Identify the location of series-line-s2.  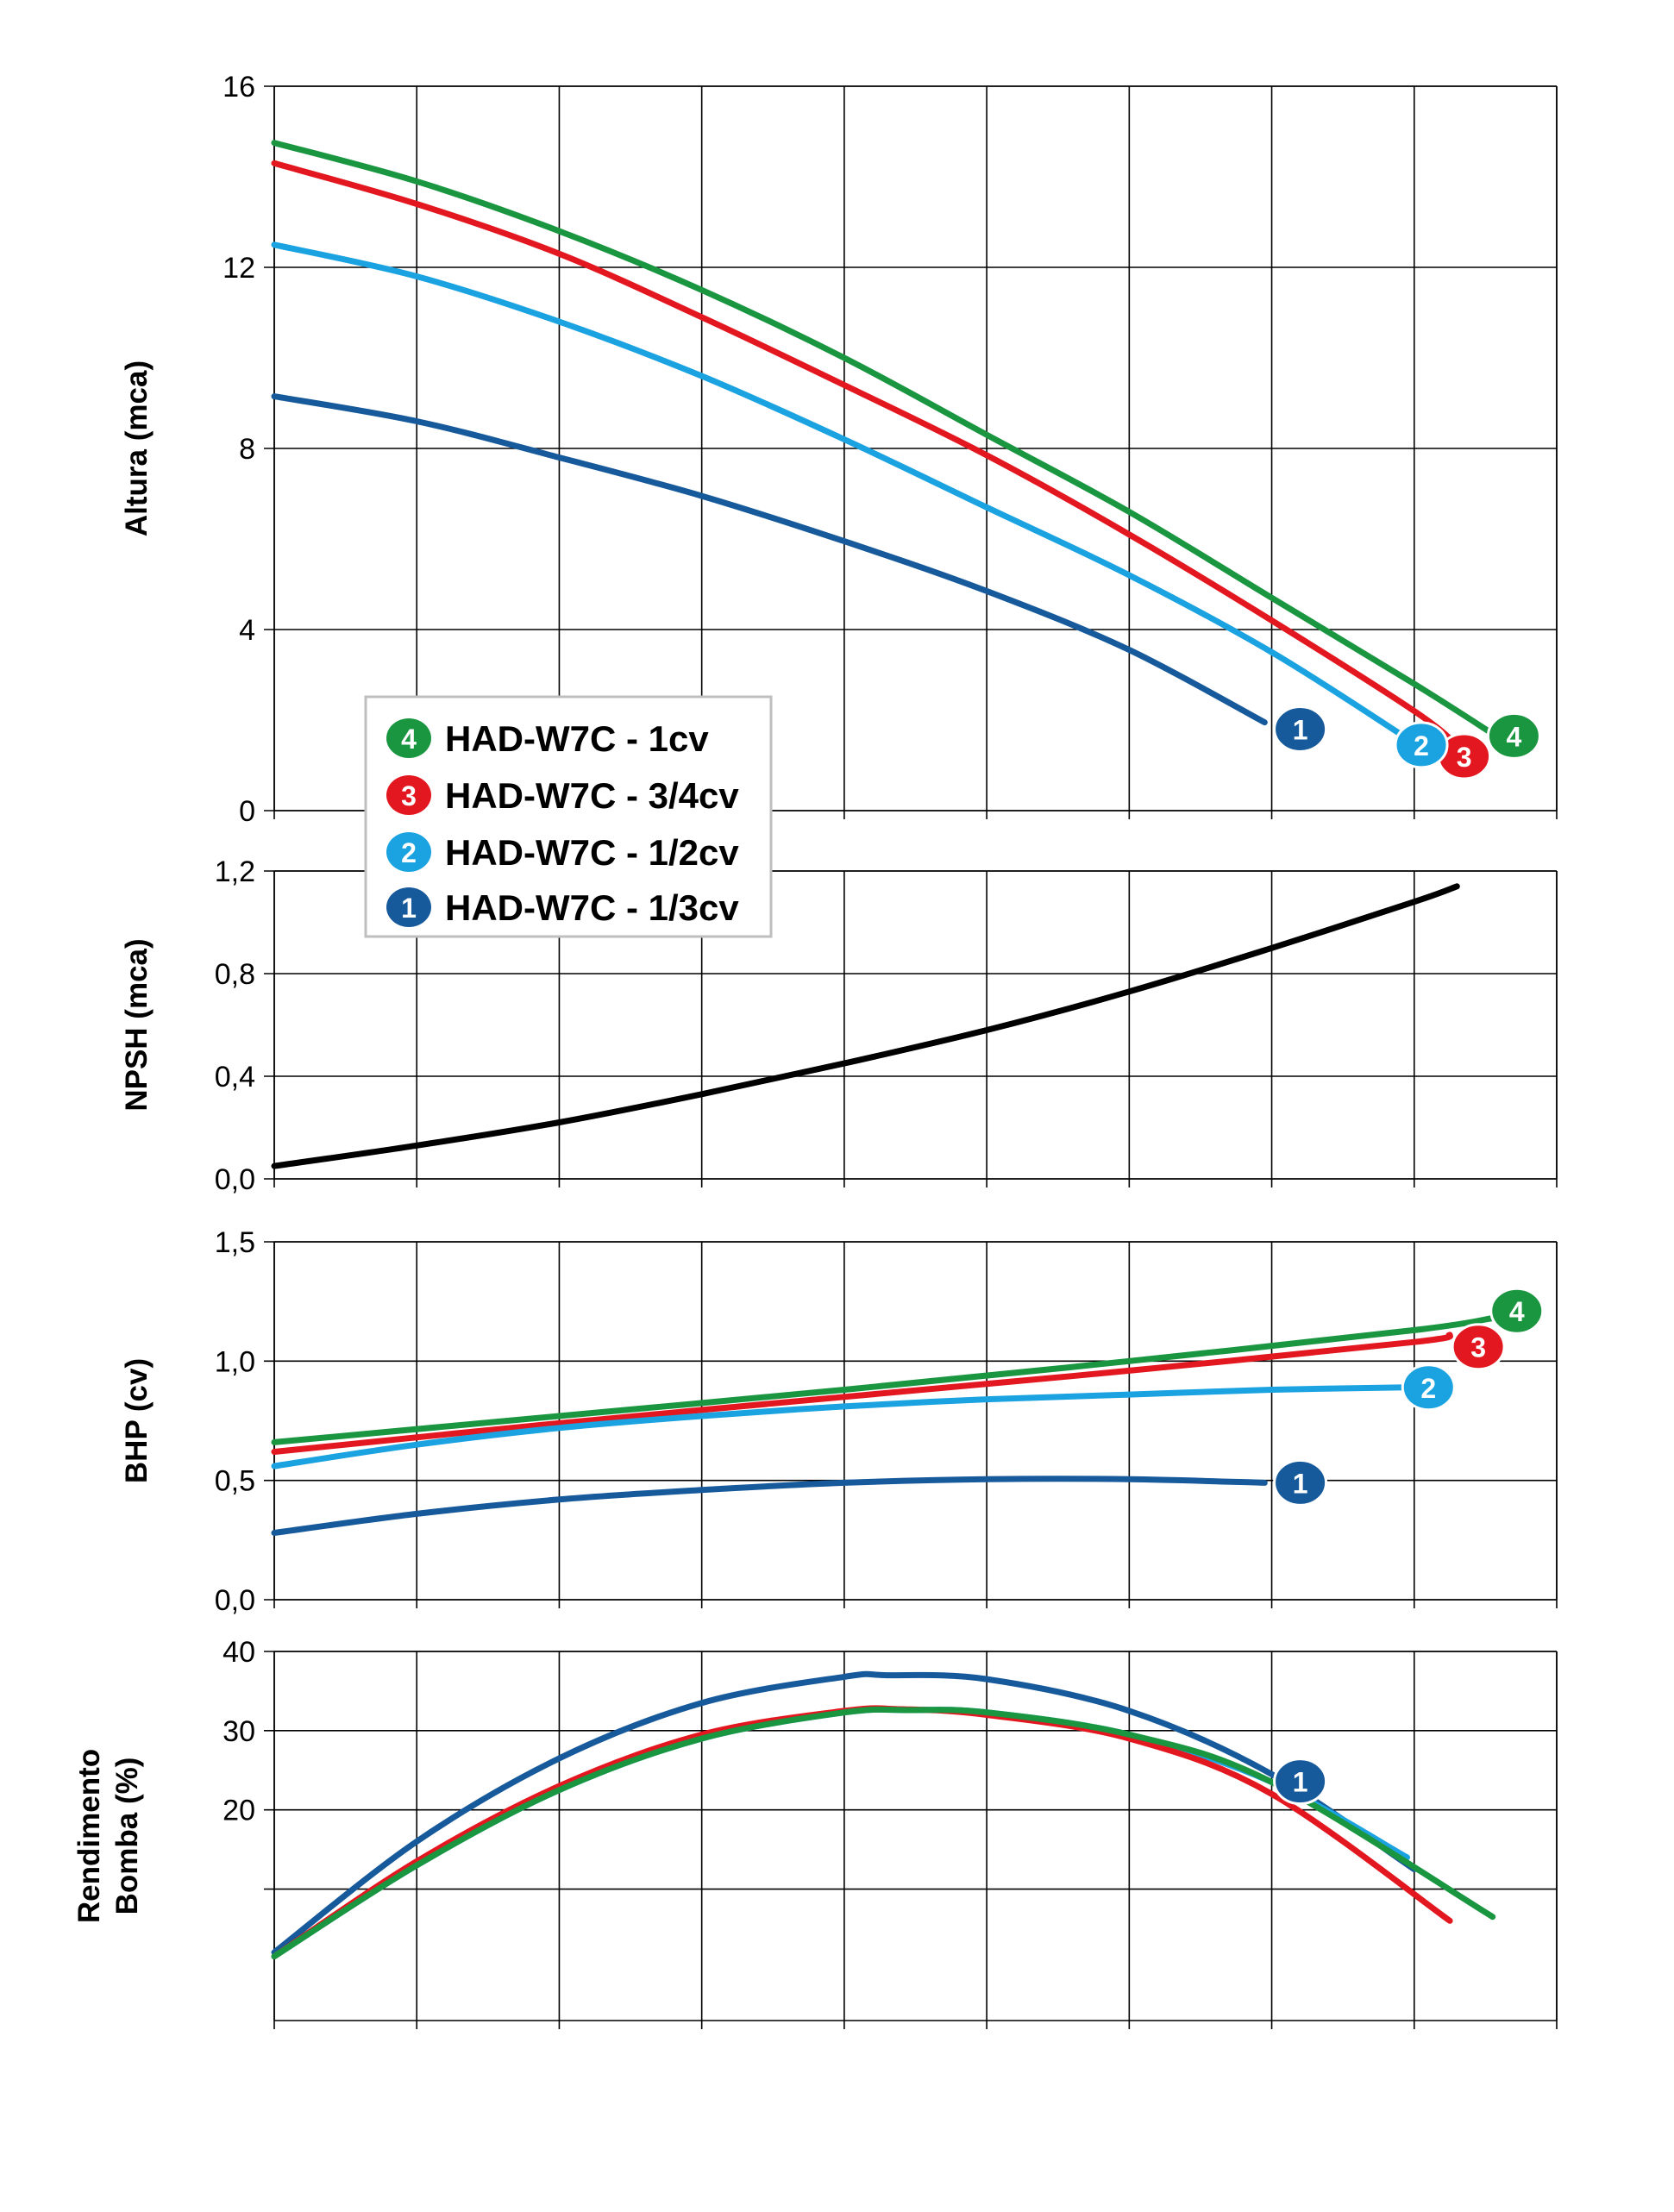
(840, 1426).